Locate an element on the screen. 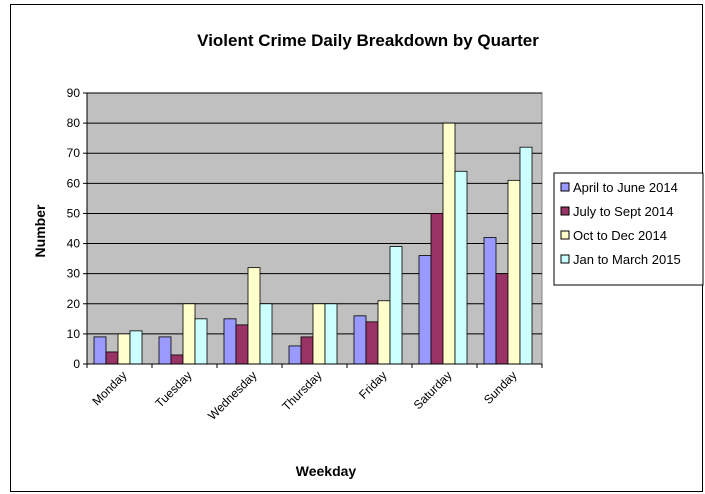 This screenshot has width=705, height=494. x-tick-label: Monday is located at coordinates (110, 388).